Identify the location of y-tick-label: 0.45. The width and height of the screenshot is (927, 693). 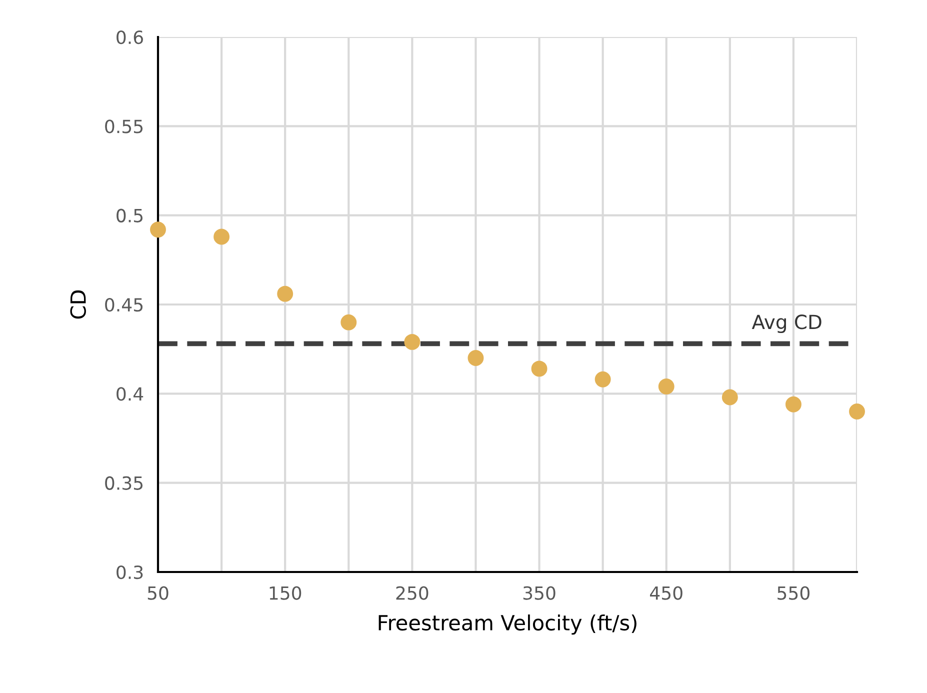
(124, 305).